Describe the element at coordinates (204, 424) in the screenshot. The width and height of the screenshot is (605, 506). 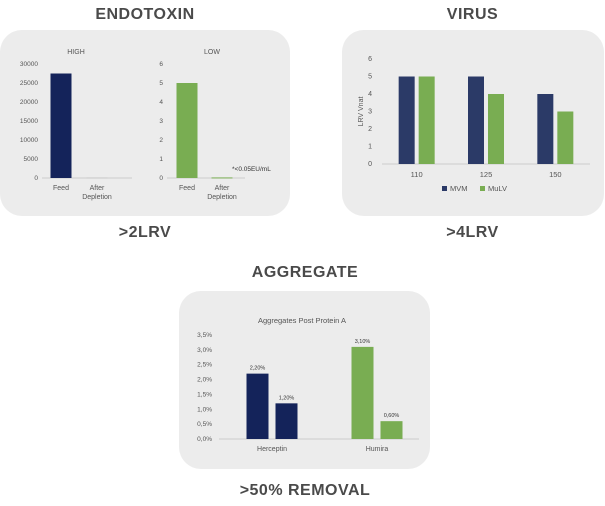
I see `agg-ytick: 0,5%` at that location.